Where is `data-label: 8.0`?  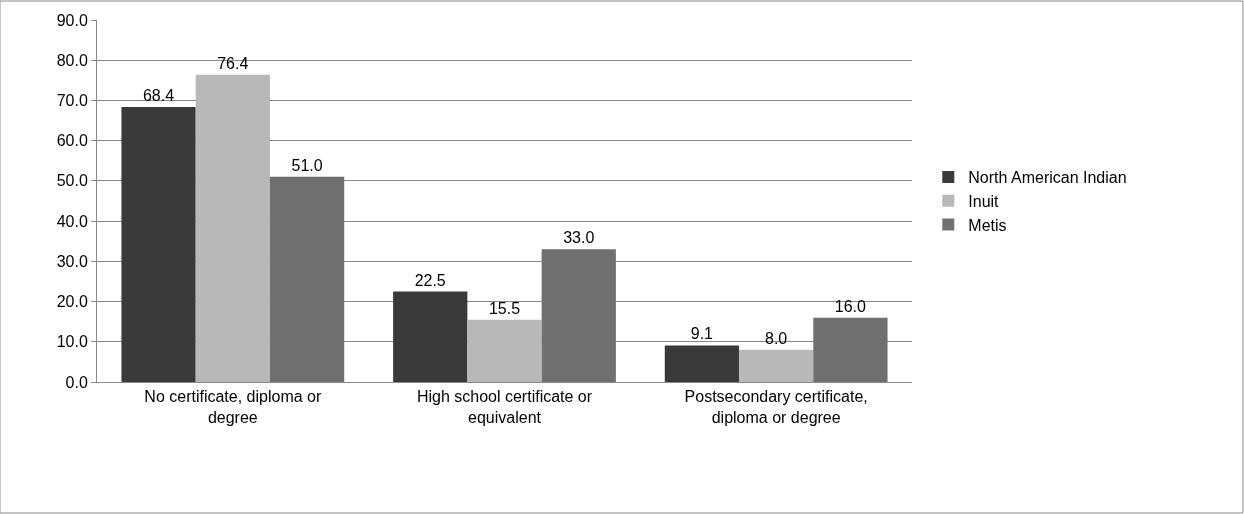 data-label: 8.0 is located at coordinates (776, 338).